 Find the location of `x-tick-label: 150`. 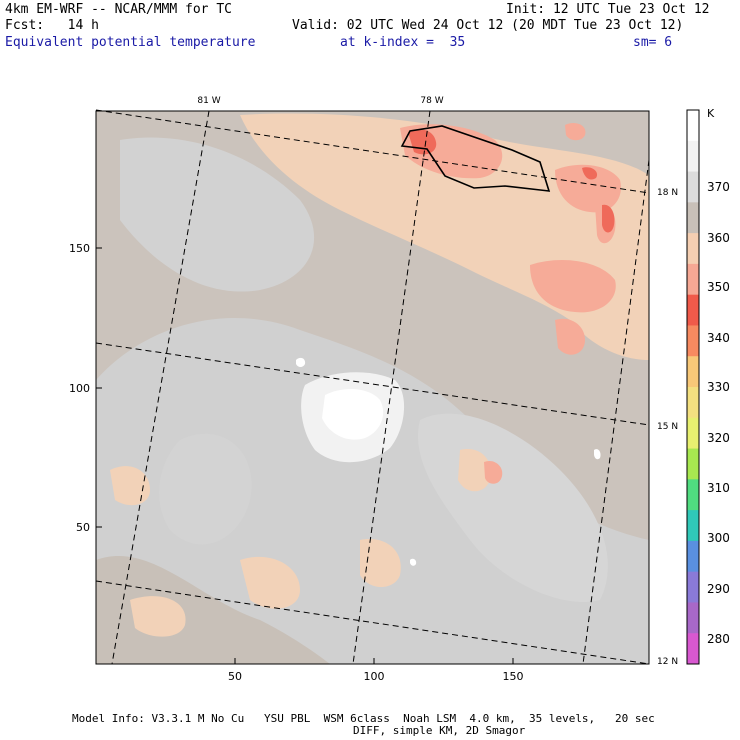

x-tick-label: 150 is located at coordinates (513, 676).